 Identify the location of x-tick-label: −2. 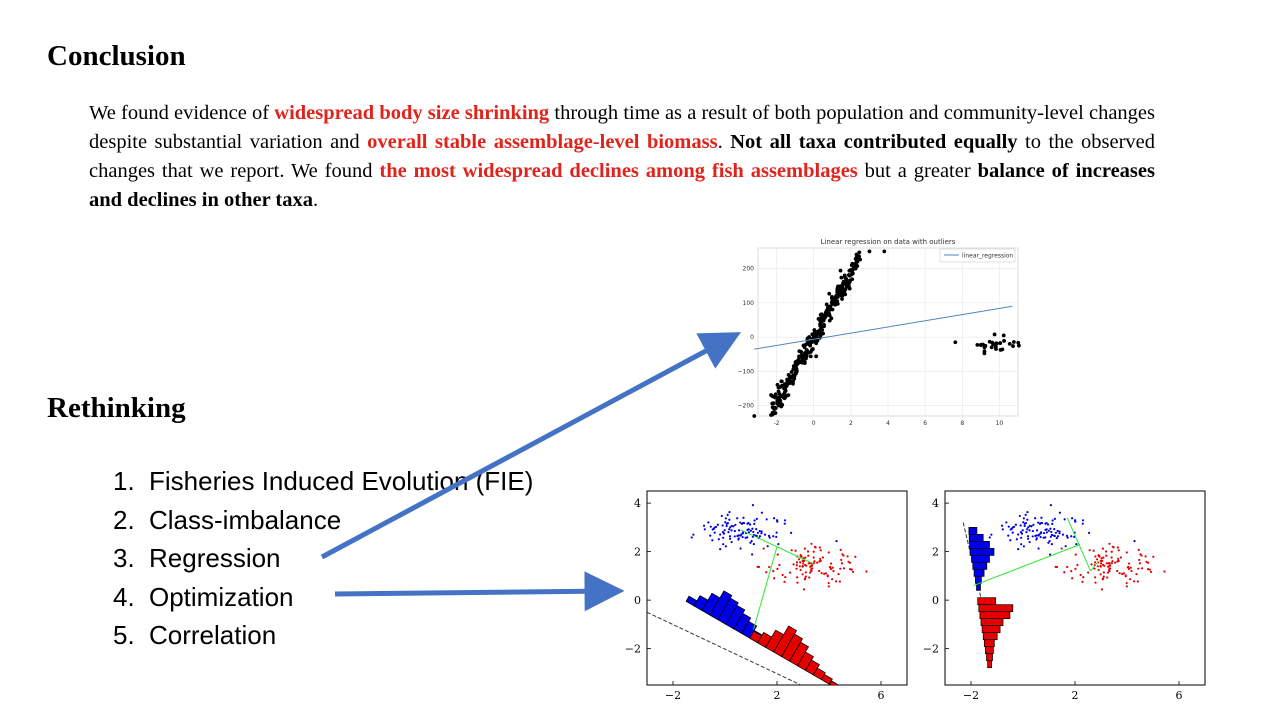
(673, 695).